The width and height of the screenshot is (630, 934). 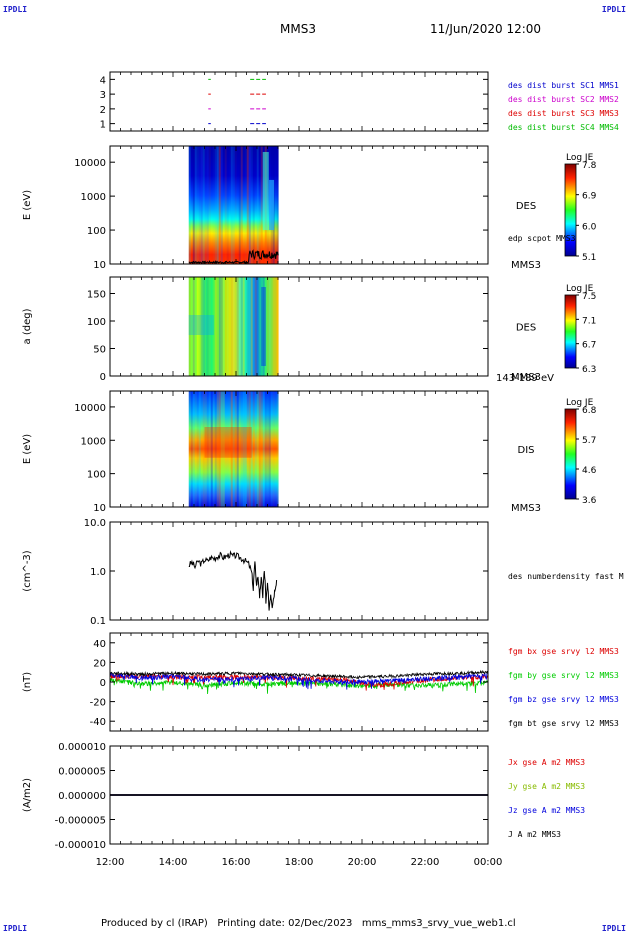 What do you see at coordinates (589, 197) in the screenshot?
I see `colorbar-tick-label: 6.9` at bounding box center [589, 197].